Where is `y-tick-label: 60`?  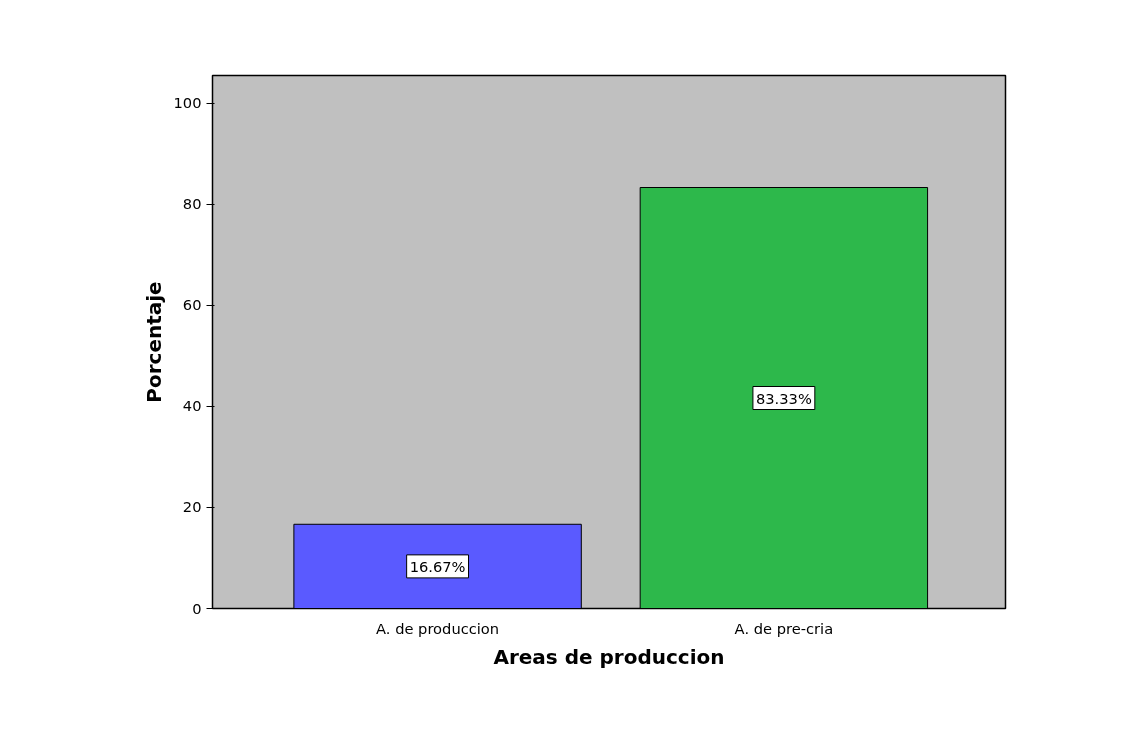
y-tick-label: 60 is located at coordinates (192, 305).